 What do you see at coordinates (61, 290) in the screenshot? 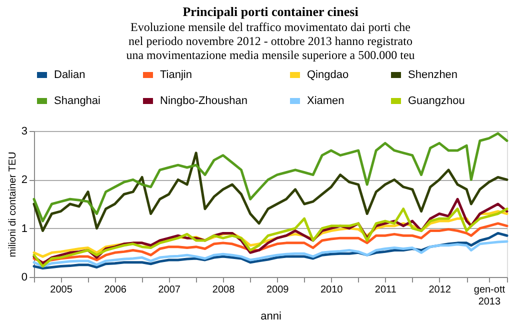
I see `x-tick-label: 2005` at bounding box center [61, 290].